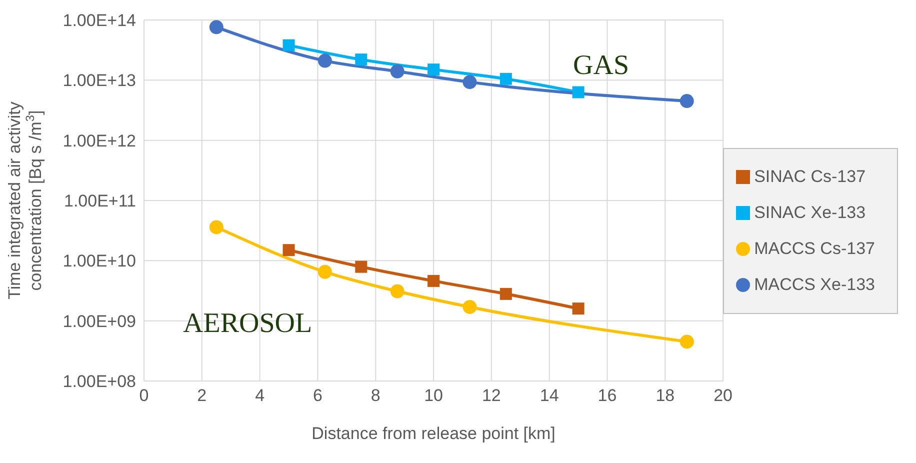  What do you see at coordinates (665, 396) in the screenshot?
I see `x-tick-label: 18` at bounding box center [665, 396].